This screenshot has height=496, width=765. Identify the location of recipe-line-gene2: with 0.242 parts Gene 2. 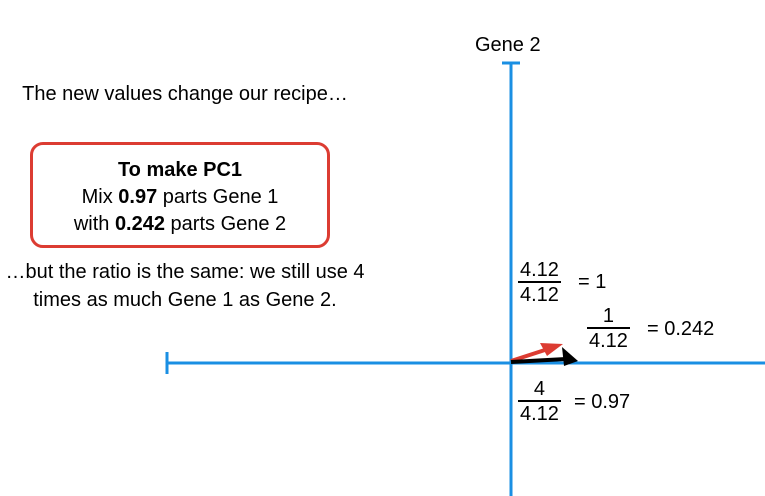
(180, 224).